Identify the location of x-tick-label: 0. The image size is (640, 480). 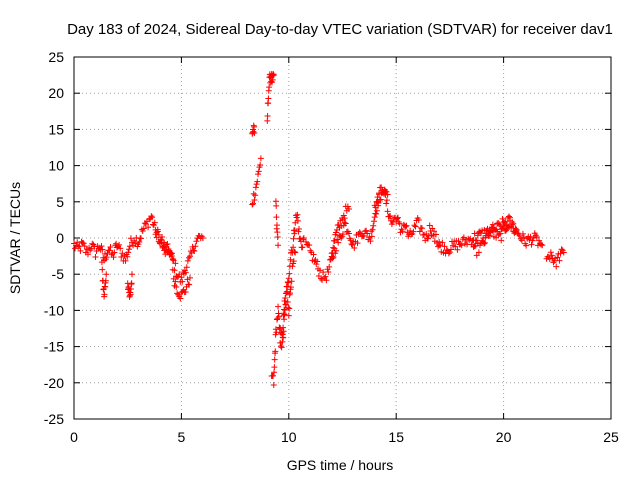
(74, 437).